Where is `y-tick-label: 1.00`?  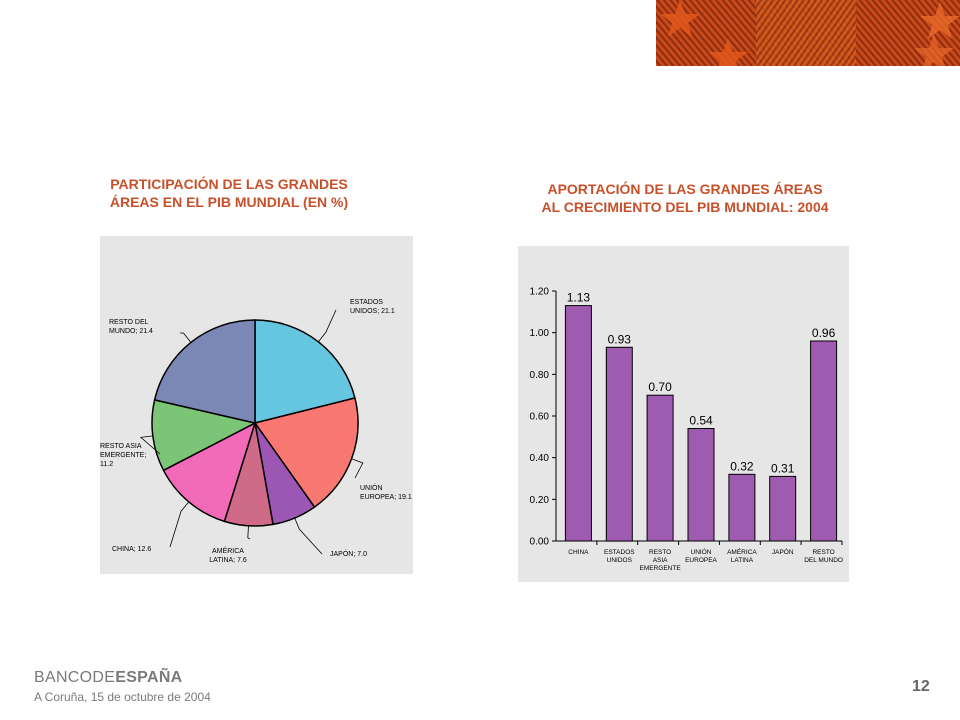
y-tick-label: 1.00 is located at coordinates (540, 333).